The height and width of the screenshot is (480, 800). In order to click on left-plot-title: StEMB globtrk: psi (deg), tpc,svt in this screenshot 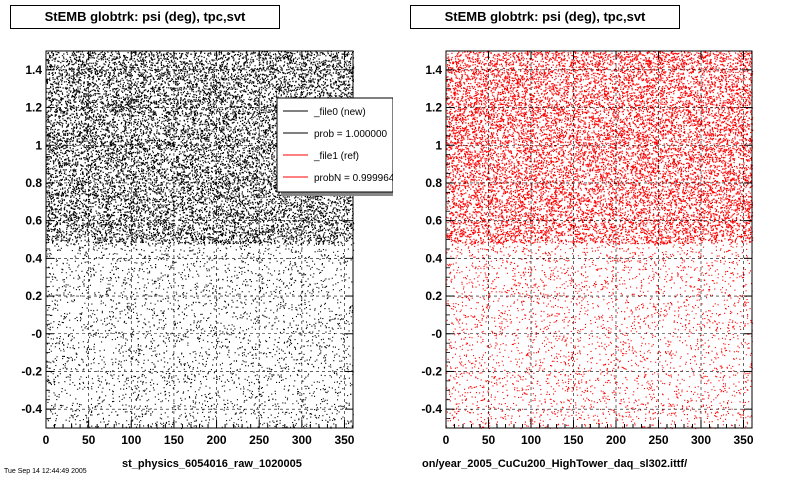, I will do `click(145, 17)`.